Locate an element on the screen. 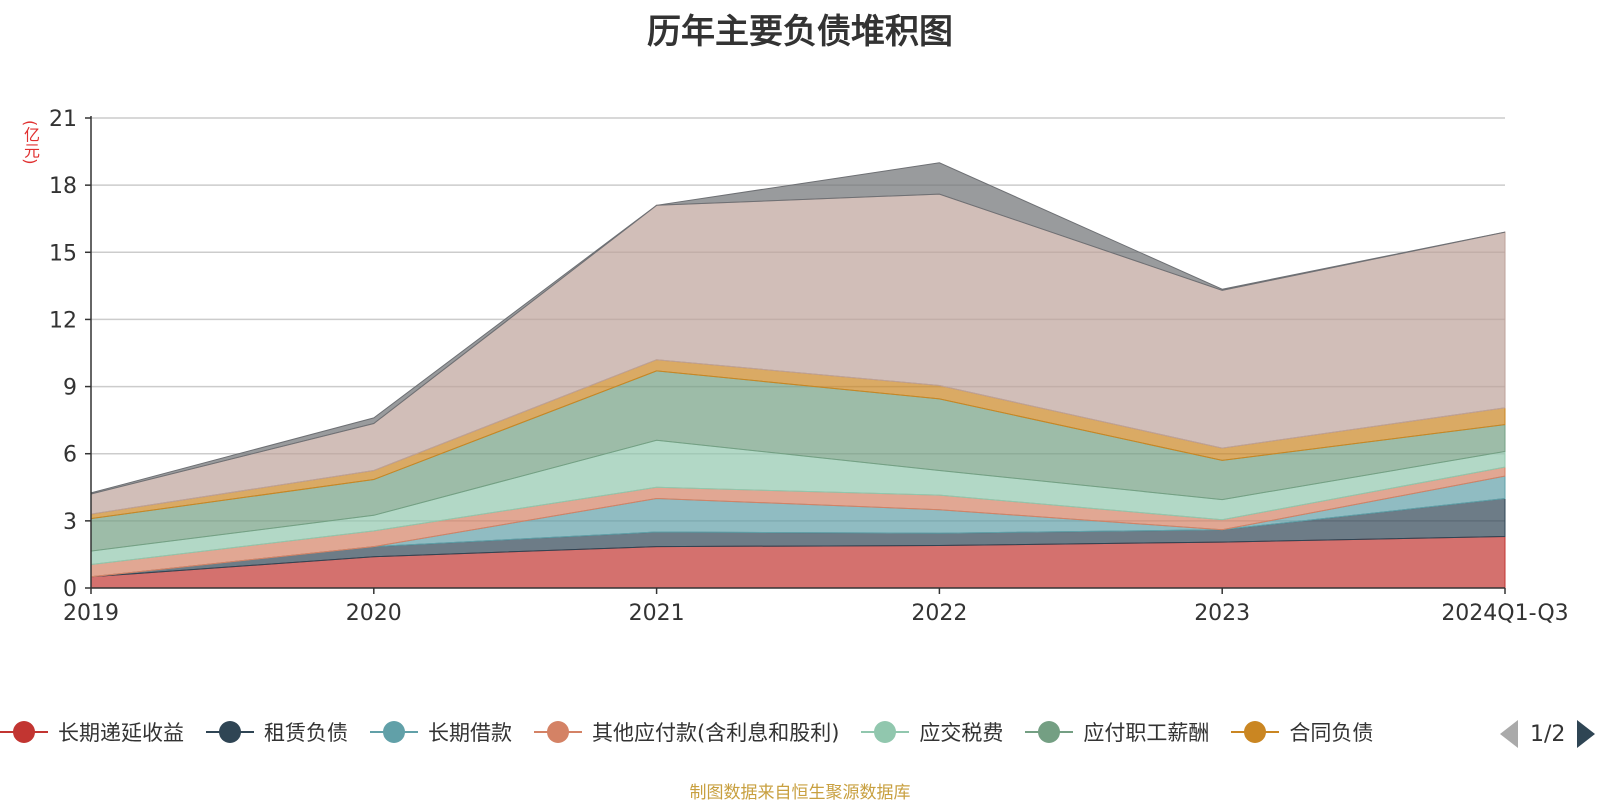 The width and height of the screenshot is (1600, 803). legend-item-3: 其他应付款(含利息和股利) is located at coordinates (686, 732).